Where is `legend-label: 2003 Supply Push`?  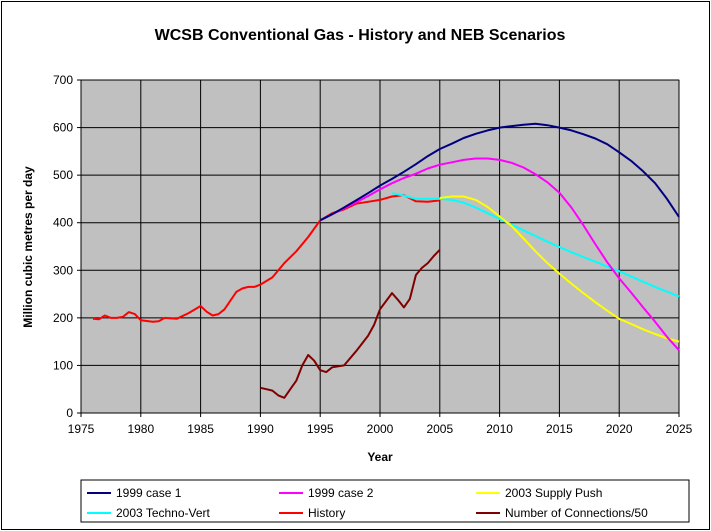 legend-label: 2003 Supply Push is located at coordinates (553, 493).